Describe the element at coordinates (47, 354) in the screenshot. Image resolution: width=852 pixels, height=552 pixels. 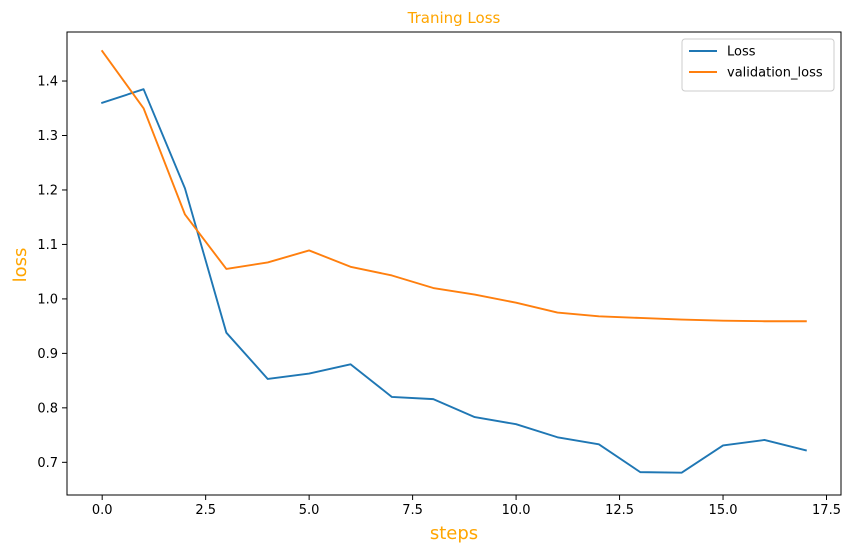
I see `y-tick-label: 0.9` at that location.